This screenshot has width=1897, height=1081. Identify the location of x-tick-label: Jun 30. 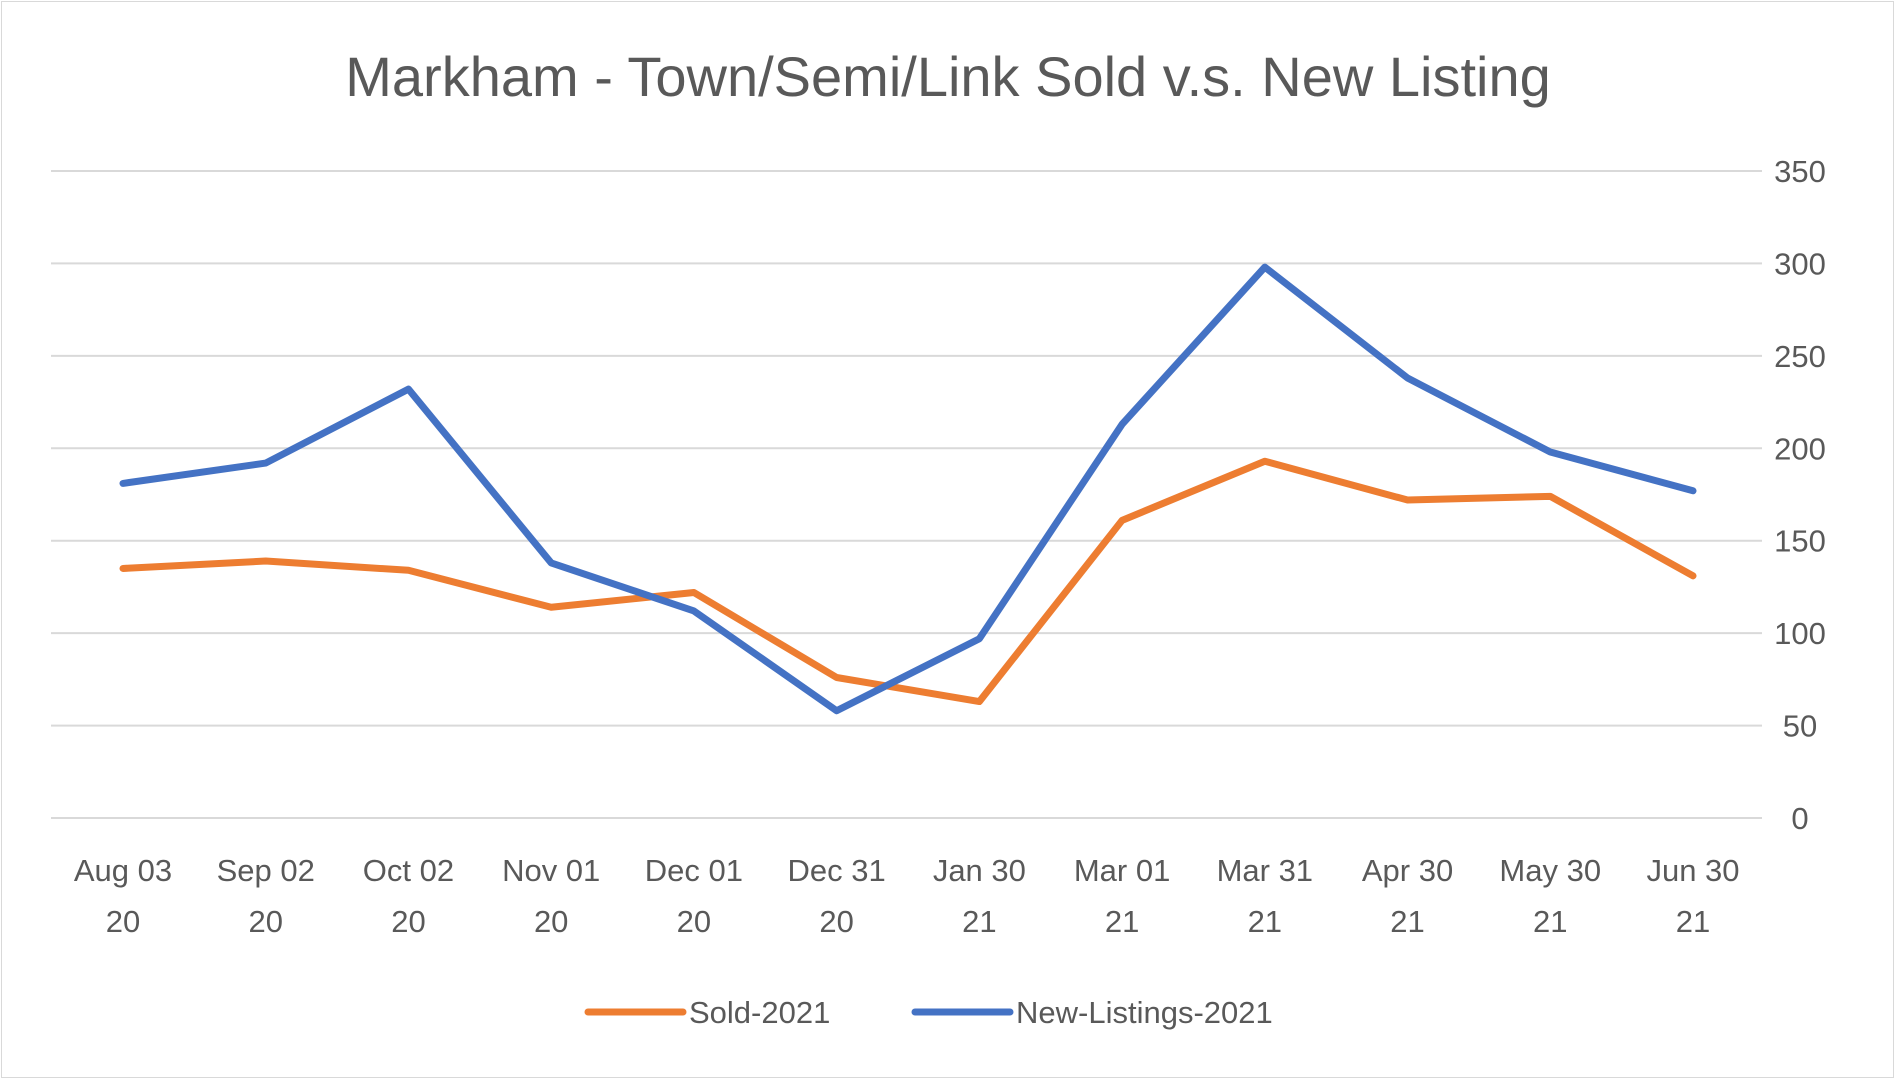
(1692, 870).